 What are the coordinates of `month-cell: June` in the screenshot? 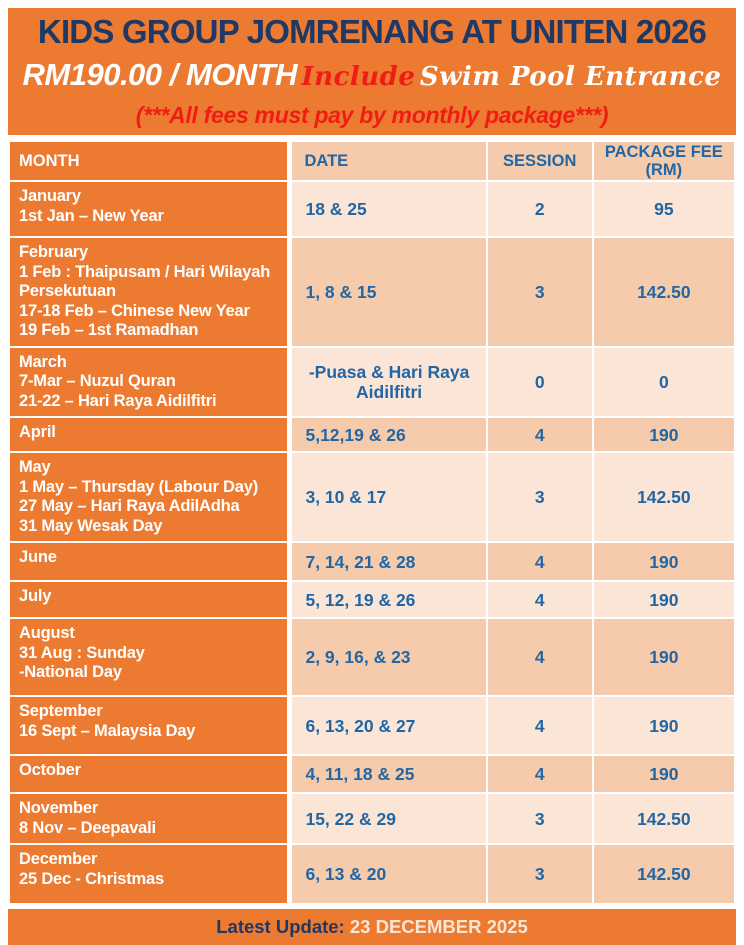 It's located at (150, 561).